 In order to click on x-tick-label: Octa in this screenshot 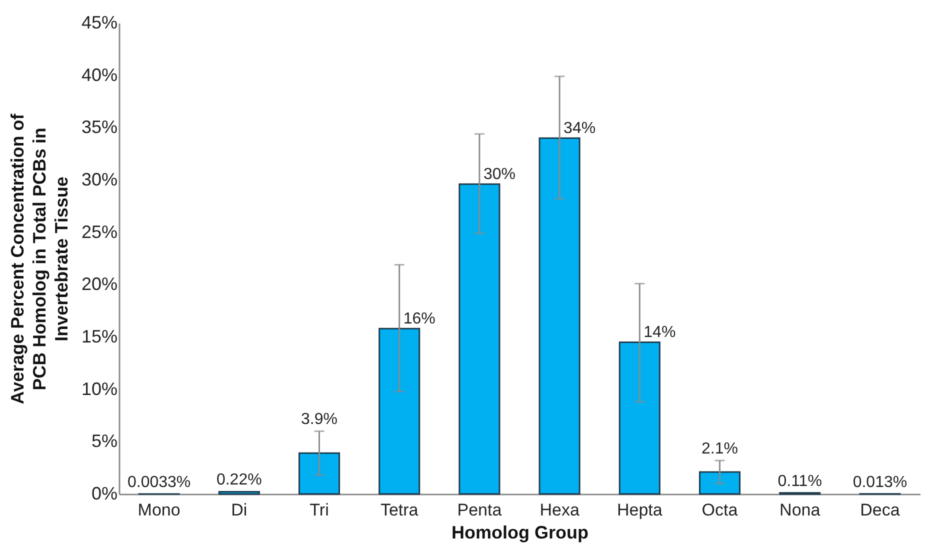, I will do `click(720, 510)`.